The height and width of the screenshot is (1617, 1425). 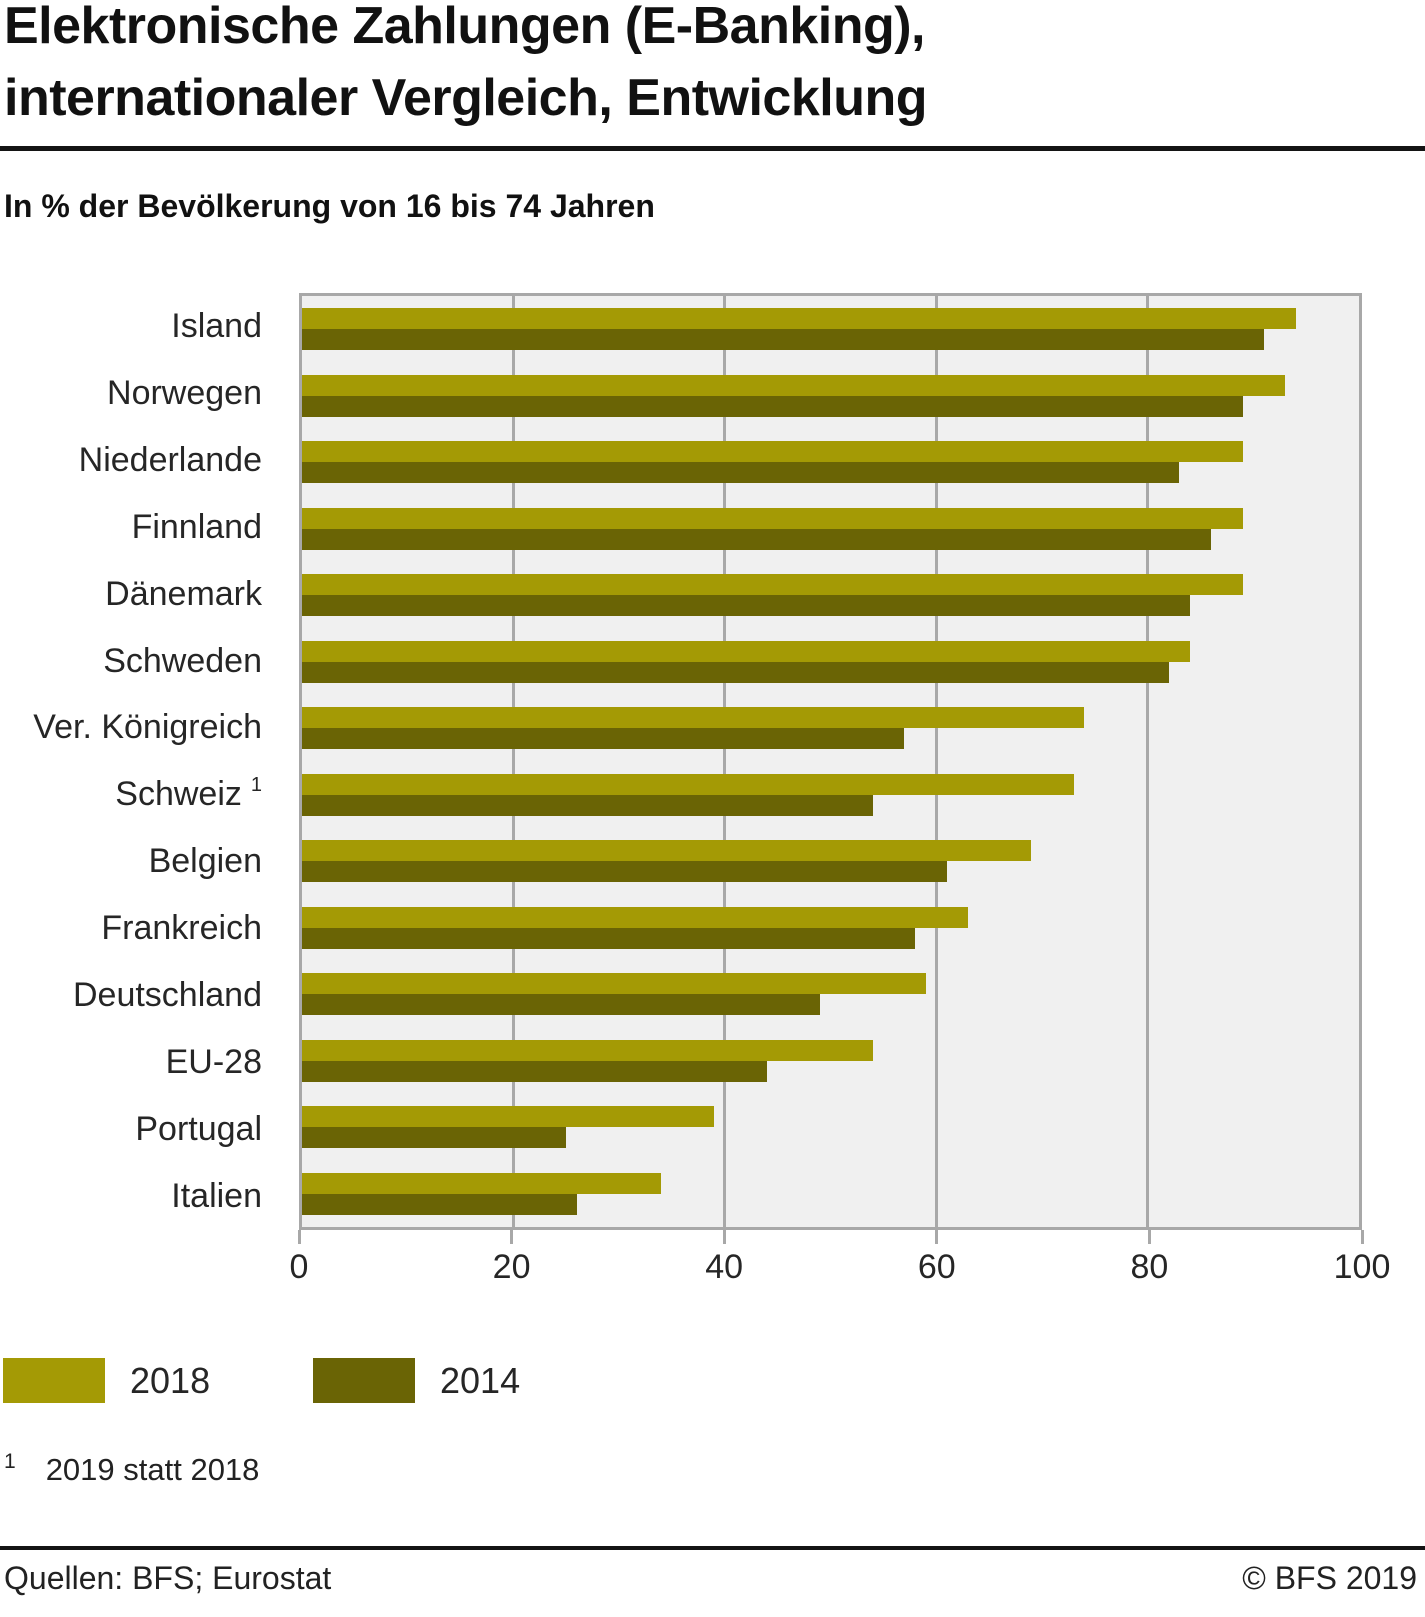 I want to click on category-label-Schweden: Schweden, so click(x=131, y=661).